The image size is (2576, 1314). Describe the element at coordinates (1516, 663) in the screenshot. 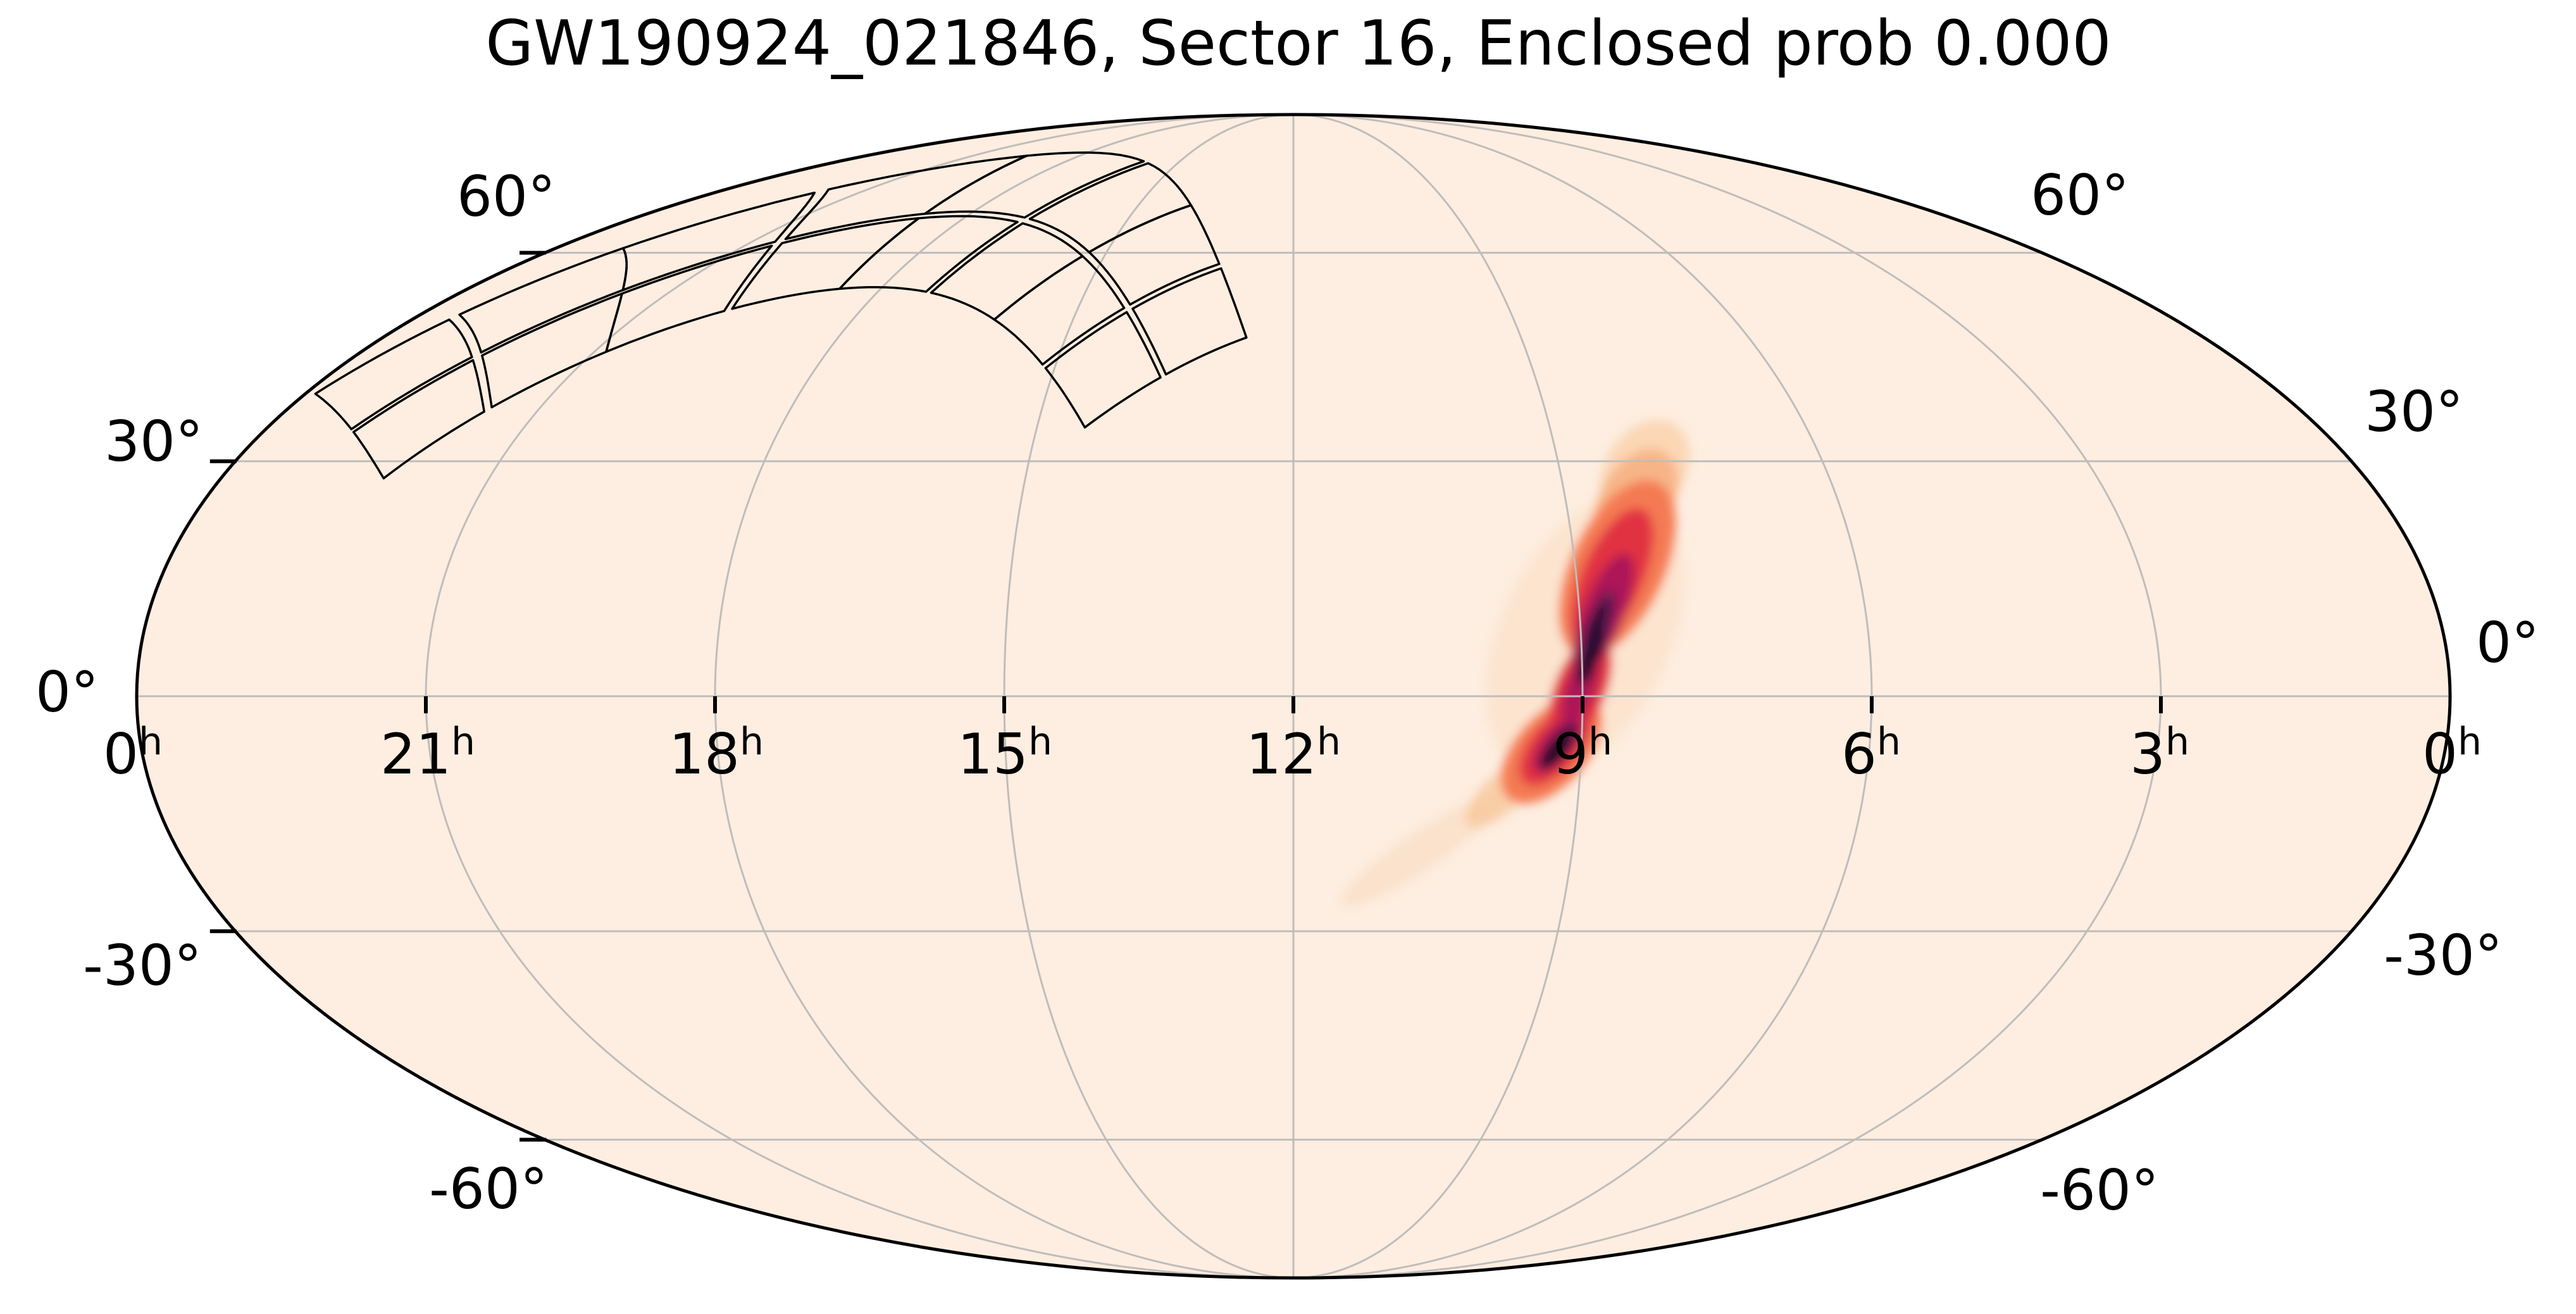

I see `probability-density-blob` at that location.